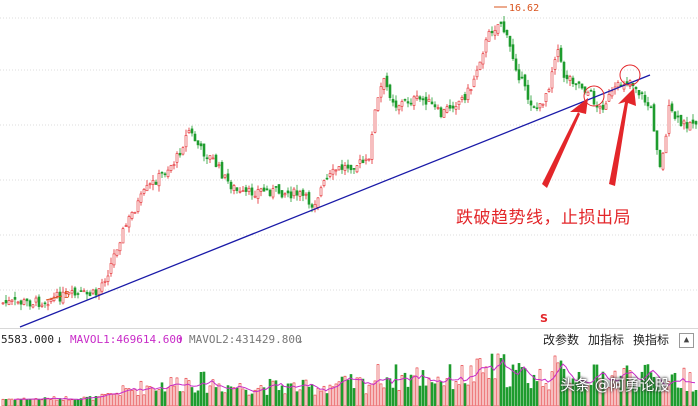 Image resolution: width=698 pixels, height=406 pixels. I want to click on sell-marker: S, so click(544, 318).